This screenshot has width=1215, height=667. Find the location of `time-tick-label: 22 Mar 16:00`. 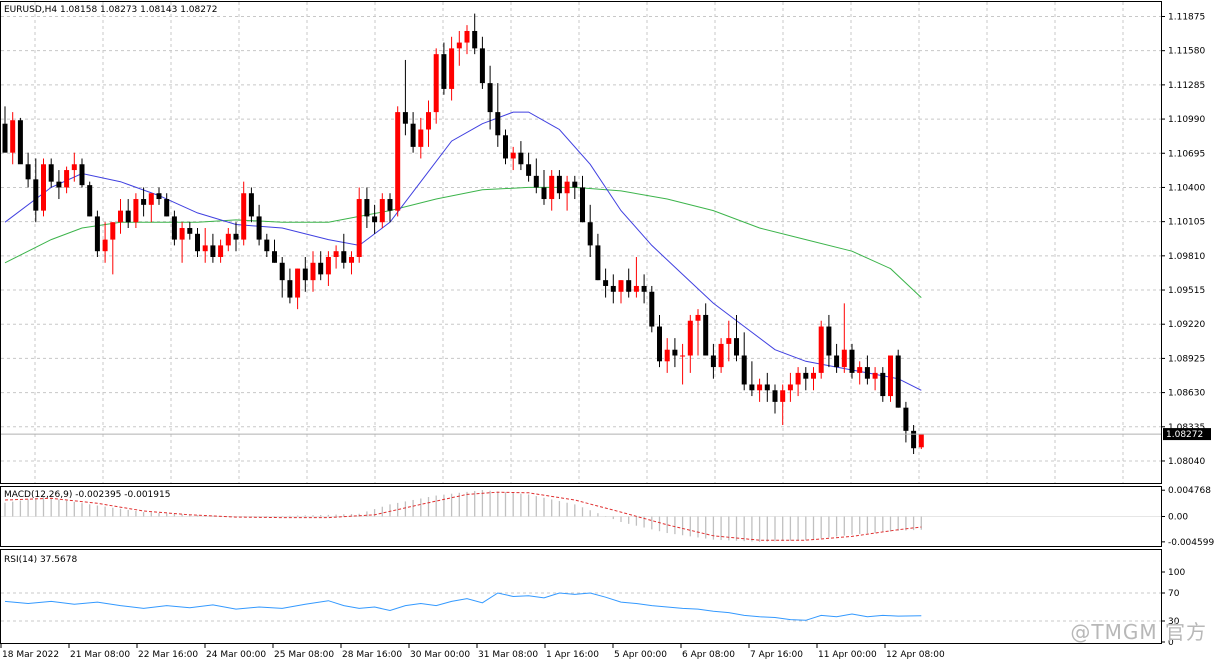

time-tick-label: 22 Mar 16:00 is located at coordinates (168, 655).